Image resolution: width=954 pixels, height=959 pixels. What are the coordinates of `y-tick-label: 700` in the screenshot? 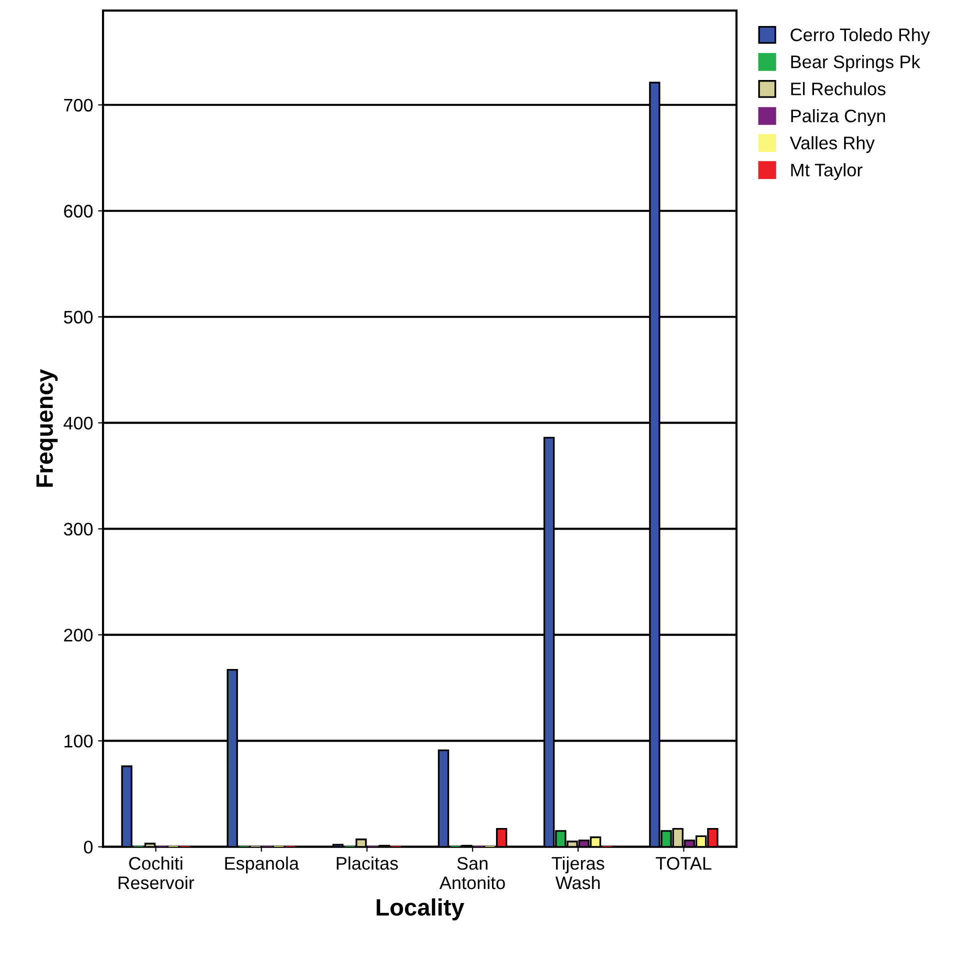 It's located at (78, 105).